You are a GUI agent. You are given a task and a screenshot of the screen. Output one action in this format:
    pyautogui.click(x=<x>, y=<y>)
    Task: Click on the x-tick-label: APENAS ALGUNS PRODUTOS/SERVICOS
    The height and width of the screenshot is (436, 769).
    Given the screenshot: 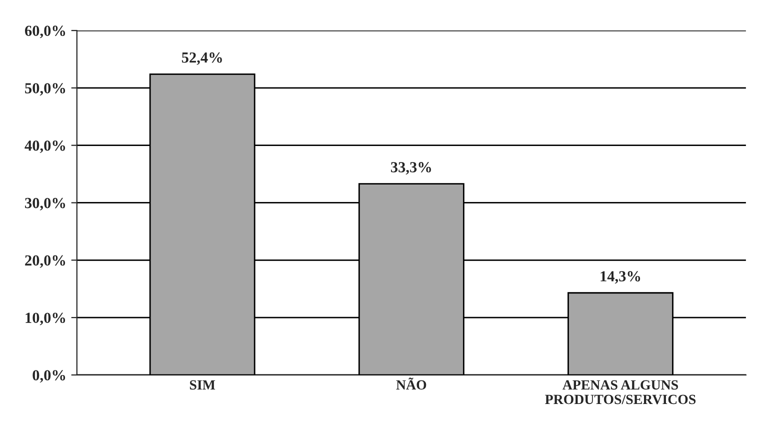 What is the action you would take?
    pyautogui.click(x=620, y=392)
    